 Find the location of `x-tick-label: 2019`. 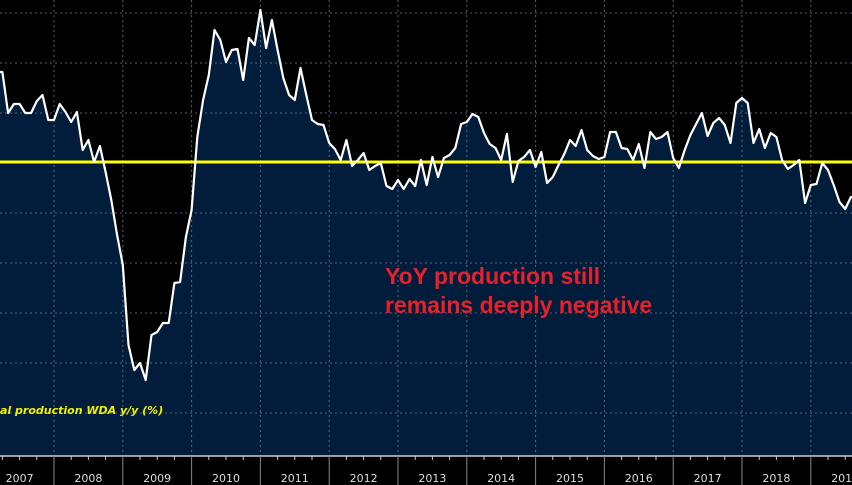

x-tick-label: 2019 is located at coordinates (841, 478).